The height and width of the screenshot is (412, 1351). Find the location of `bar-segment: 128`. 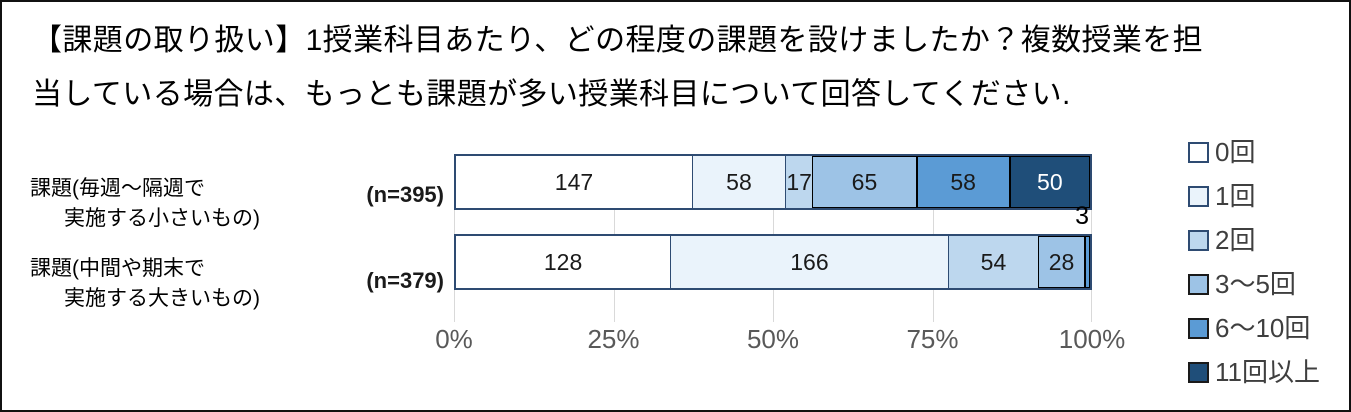

bar-segment: 128 is located at coordinates (563, 262).